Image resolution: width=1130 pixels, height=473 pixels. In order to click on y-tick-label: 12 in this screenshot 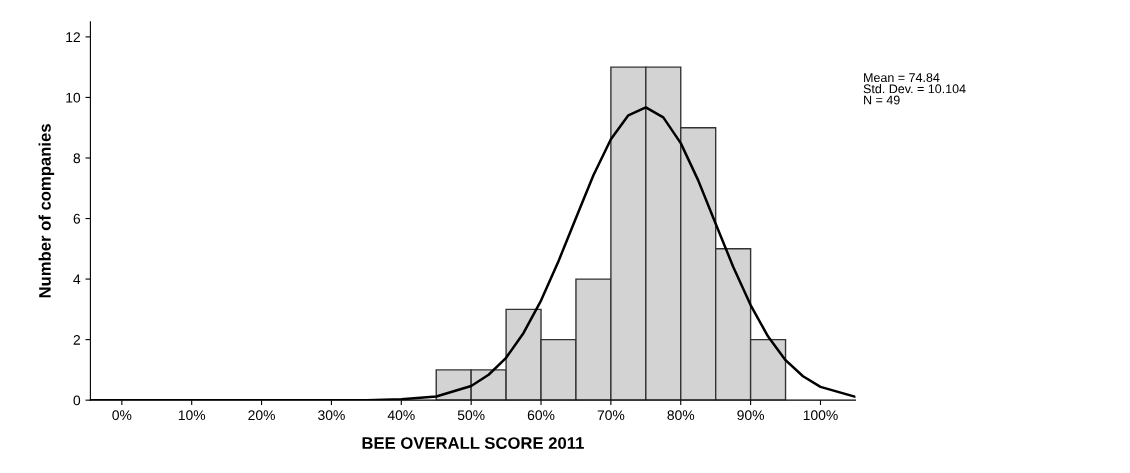, I will do `click(73, 37)`.